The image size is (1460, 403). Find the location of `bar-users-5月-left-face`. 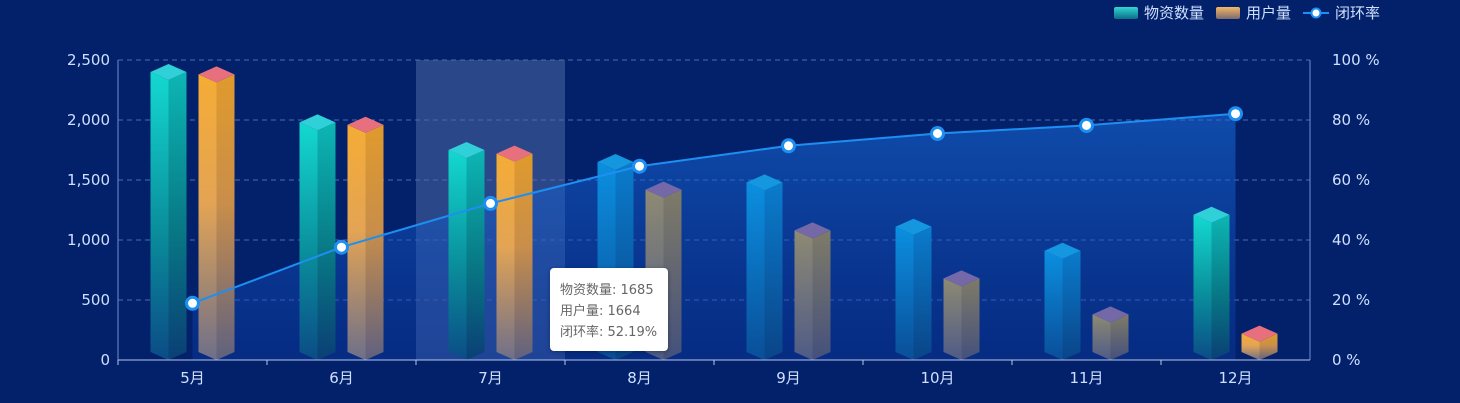

bar-users-5月-left-face is located at coordinates (207, 217).